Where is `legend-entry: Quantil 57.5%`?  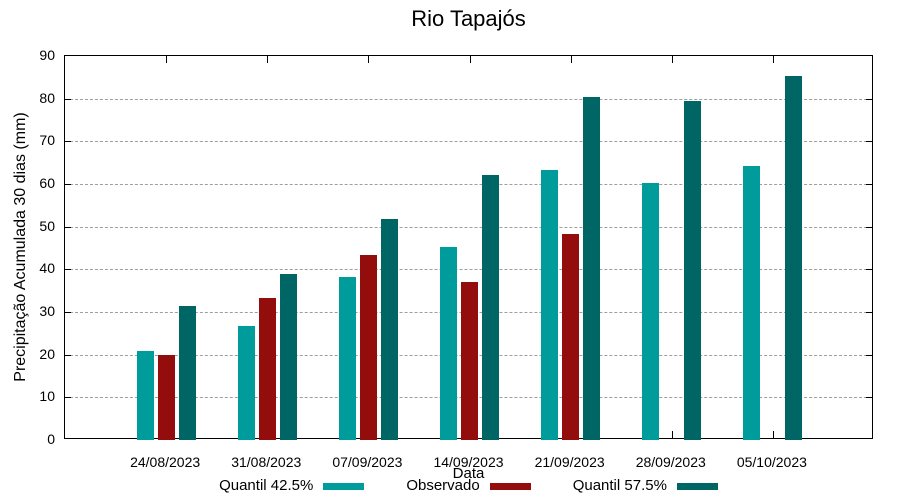
legend-entry: Quantil 57.5% is located at coordinates (645, 486).